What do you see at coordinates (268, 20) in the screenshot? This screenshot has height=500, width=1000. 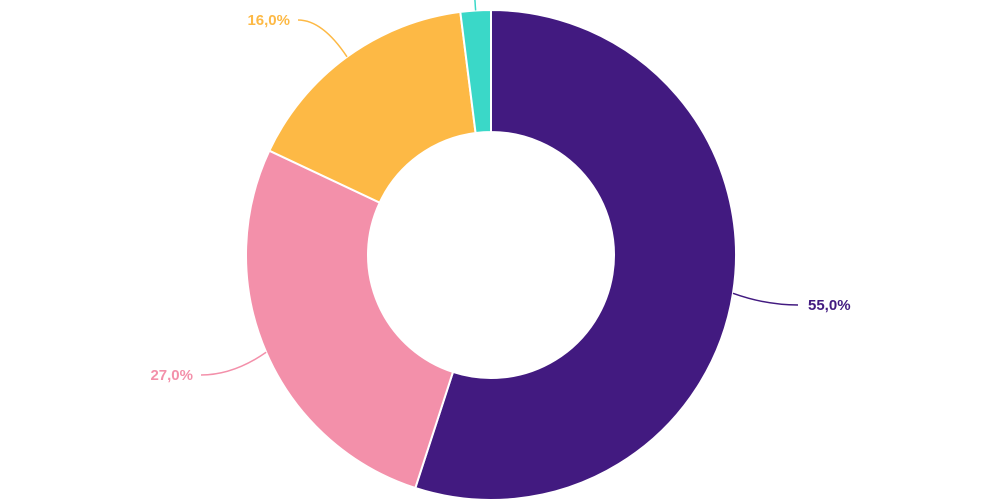 I see `slice-label-2: 16,0%` at bounding box center [268, 20].